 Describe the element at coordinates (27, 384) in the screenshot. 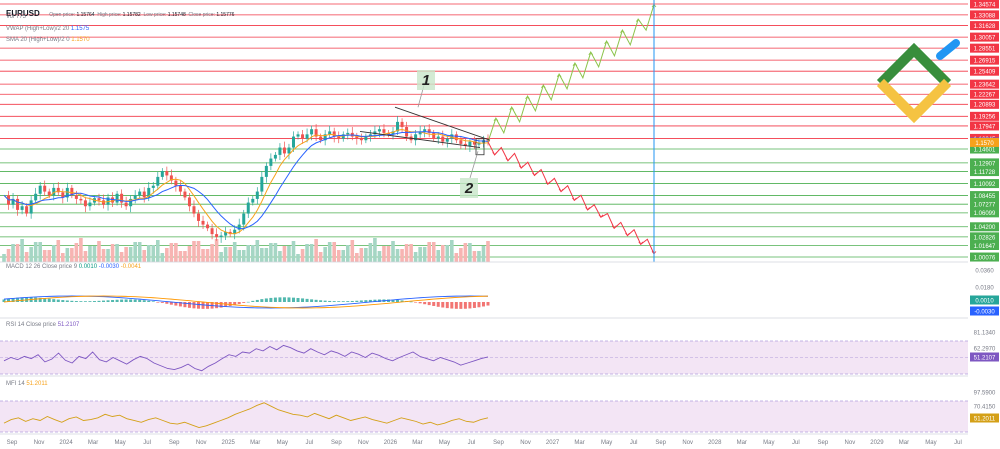

I see `mfi-indicator: MFI 14 51.2011` at that location.